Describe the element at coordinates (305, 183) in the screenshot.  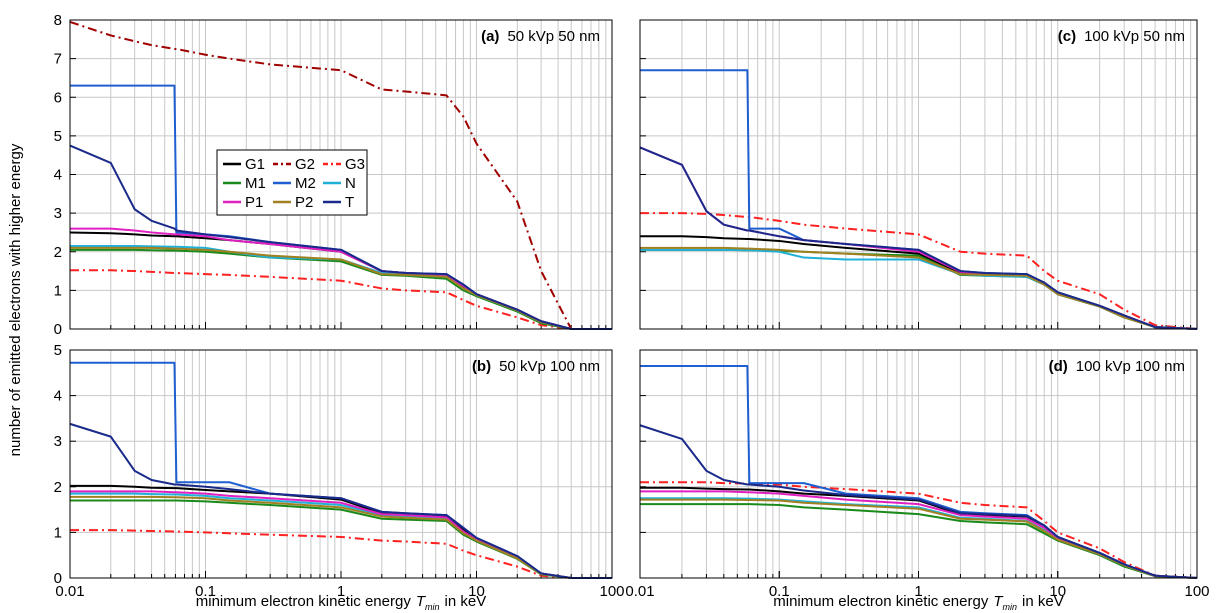
I see `legend-label: M2` at that location.